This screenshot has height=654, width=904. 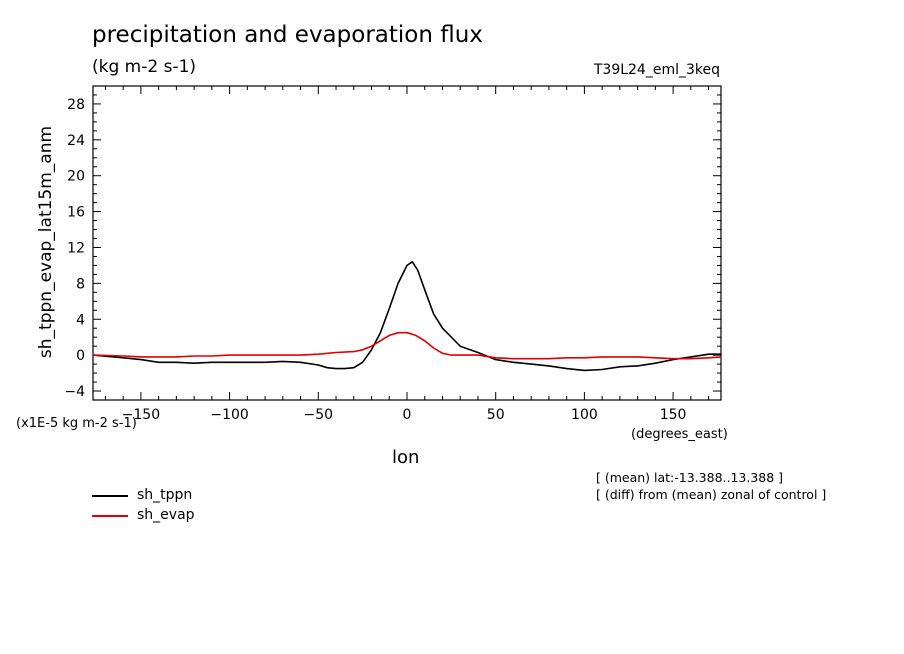 What do you see at coordinates (76, 177) in the screenshot?
I see `y-tick-label: 20` at bounding box center [76, 177].